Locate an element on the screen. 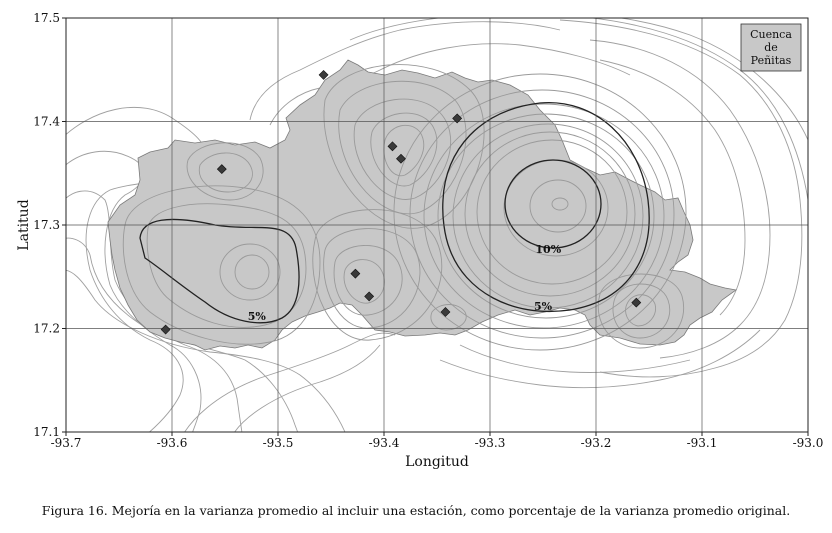  x-tick-label: -93.0 is located at coordinates (808, 443).